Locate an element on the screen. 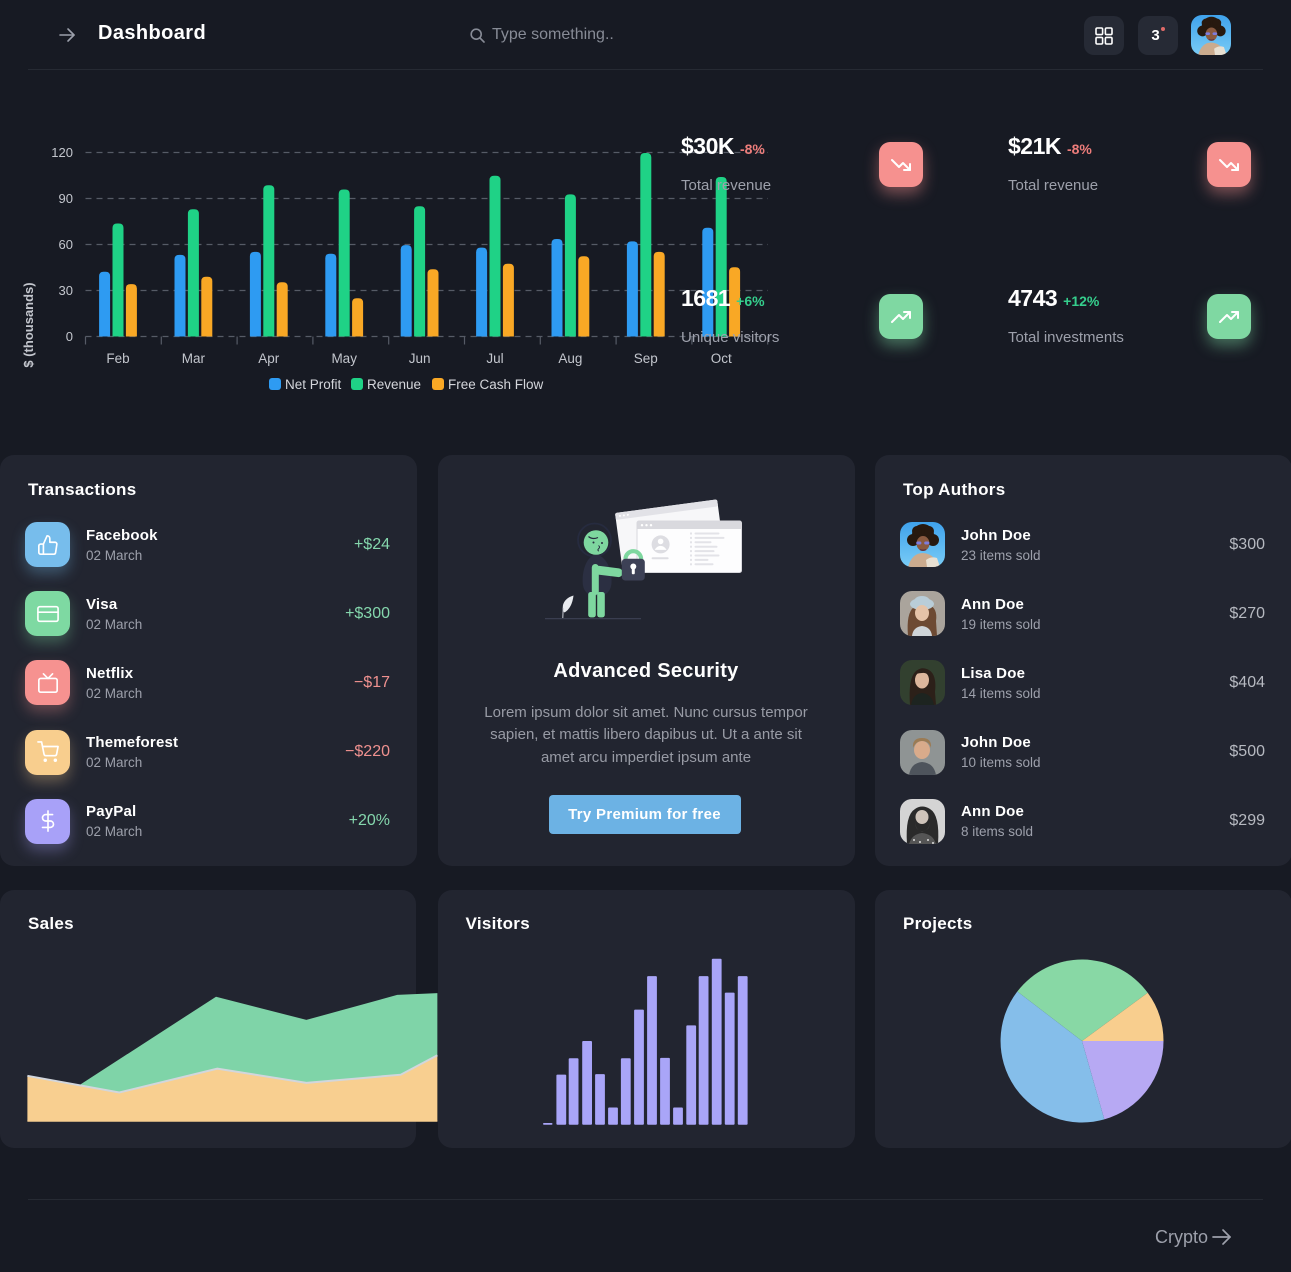 The width and height of the screenshot is (1291, 1272). svg-text: Oct is located at coordinates (721, 358).